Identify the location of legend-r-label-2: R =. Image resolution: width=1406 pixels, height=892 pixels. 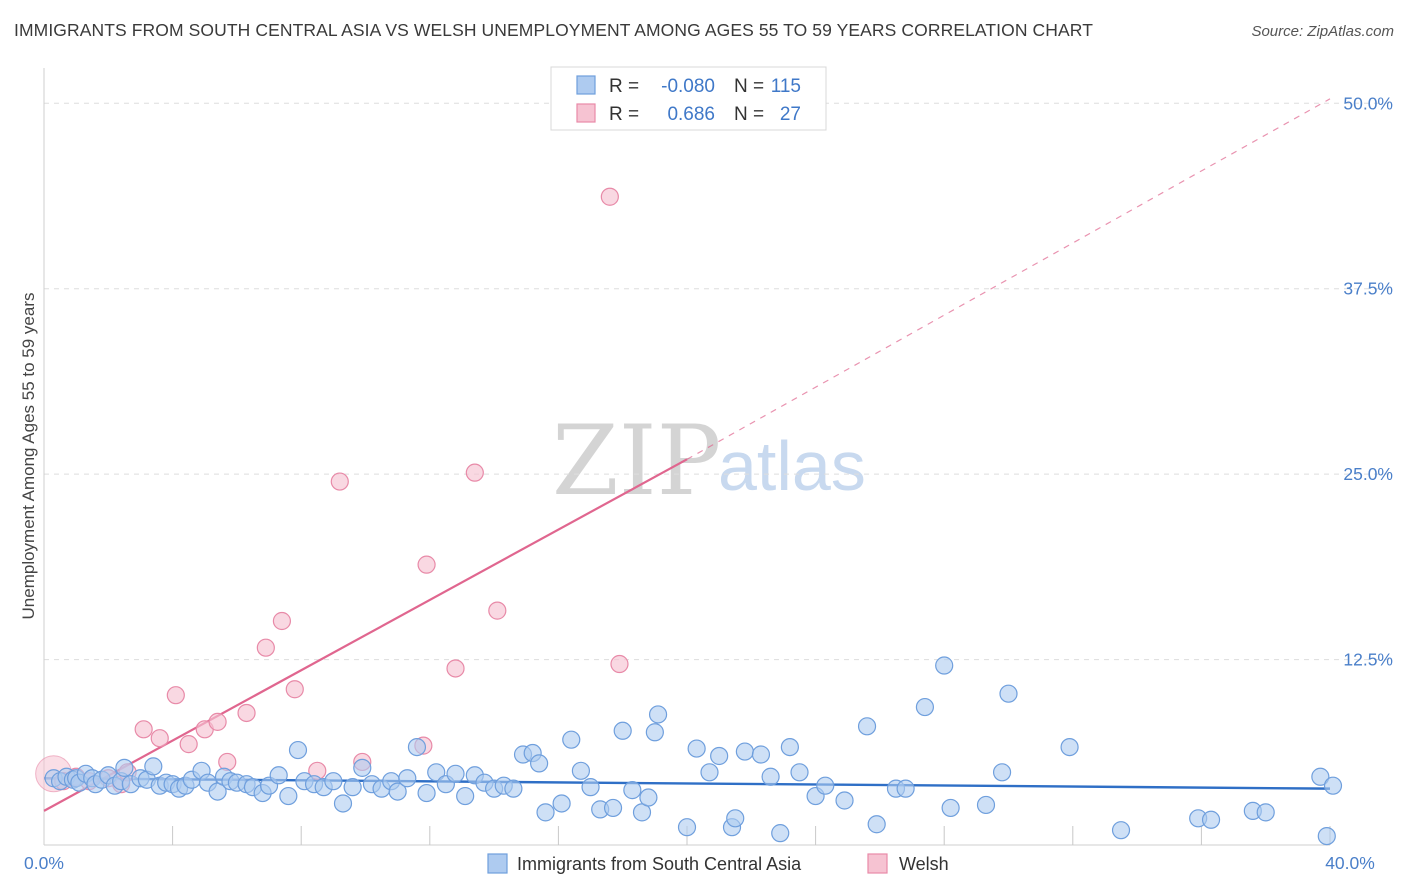
(624, 114).